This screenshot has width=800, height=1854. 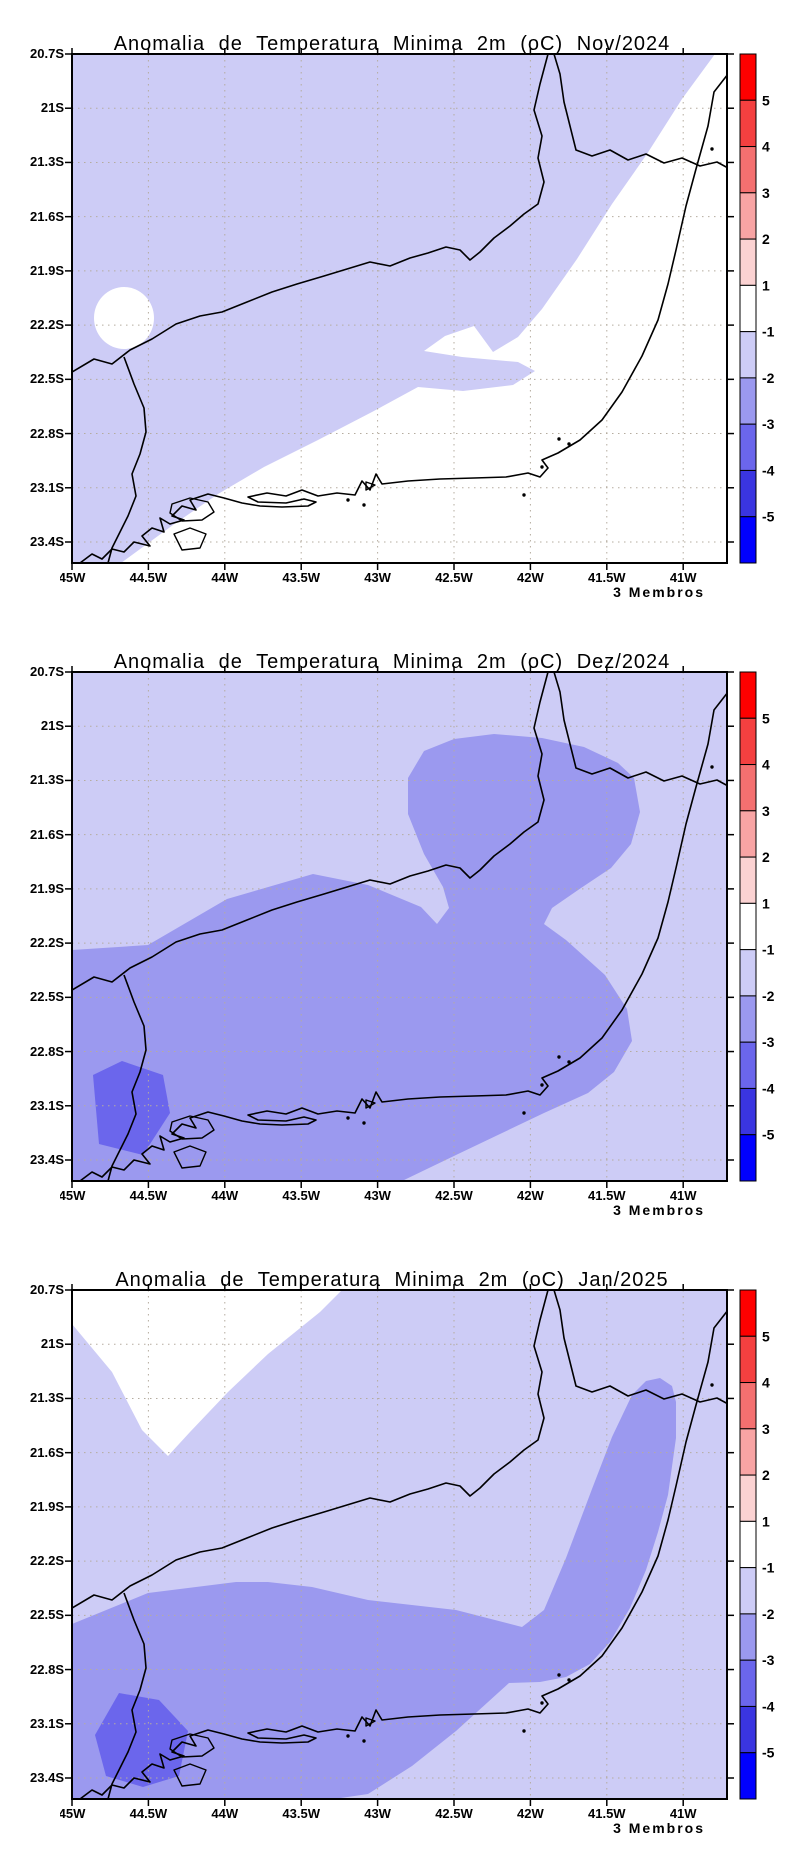 What do you see at coordinates (766, 100) in the screenshot?
I see `colorbar-label: 5` at bounding box center [766, 100].